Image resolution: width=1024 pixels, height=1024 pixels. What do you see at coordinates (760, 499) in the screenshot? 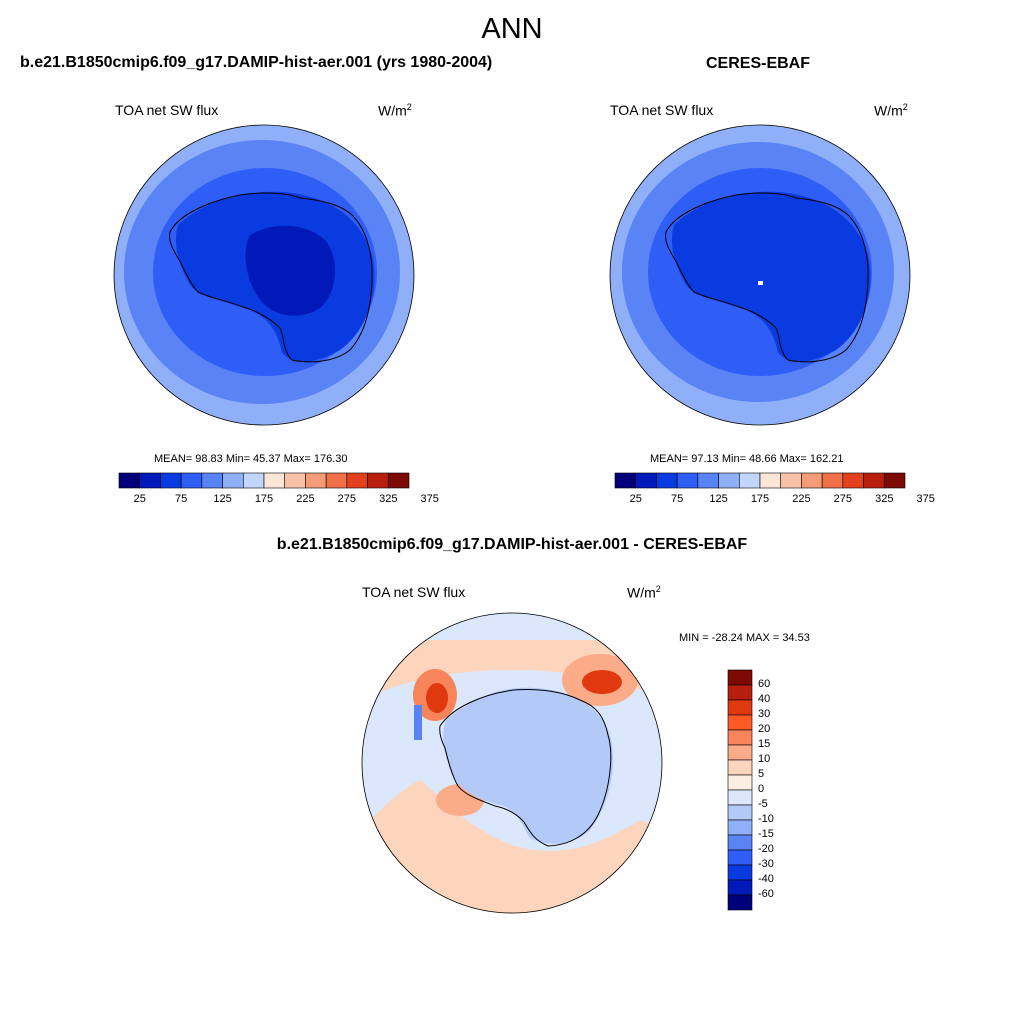
I see `colorbar-2-tick-label: 175` at bounding box center [760, 499].